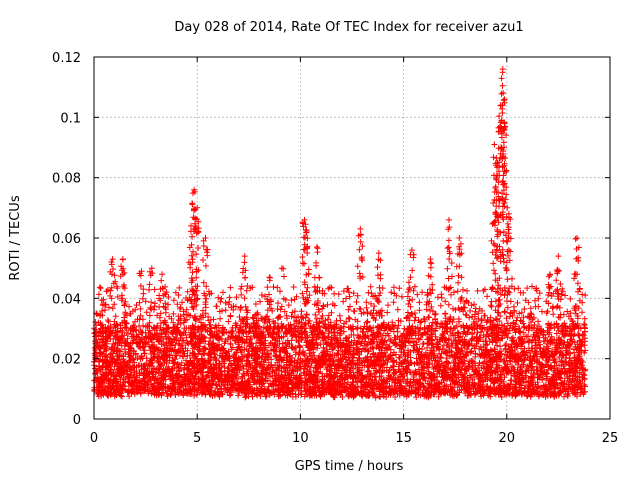 This screenshot has height=480, width=640. I want to click on x-tick-label: 10, so click(300, 438).